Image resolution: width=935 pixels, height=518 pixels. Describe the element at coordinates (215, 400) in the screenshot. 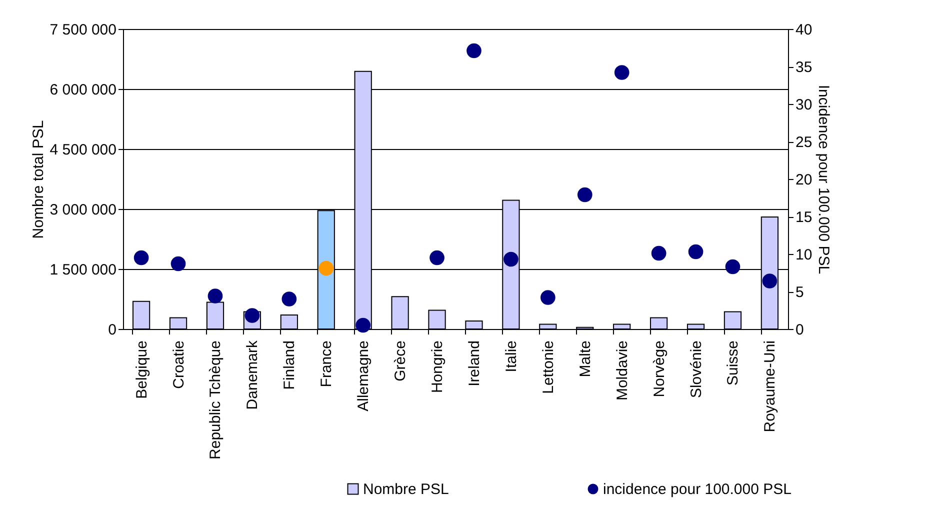

I see `x-tick-label: Republic Tchèque` at that location.